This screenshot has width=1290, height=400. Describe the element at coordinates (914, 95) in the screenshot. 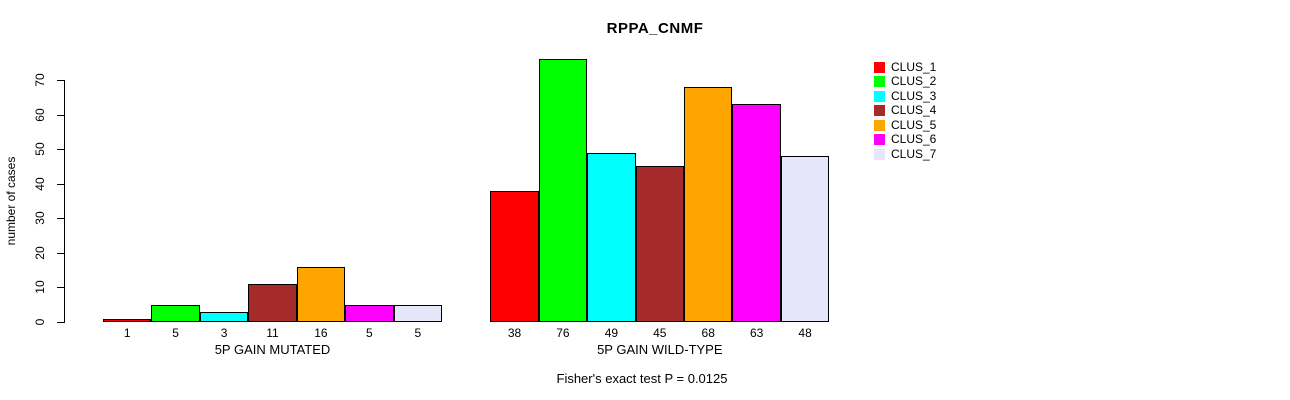

I see `legend-label: CLUS_3` at that location.